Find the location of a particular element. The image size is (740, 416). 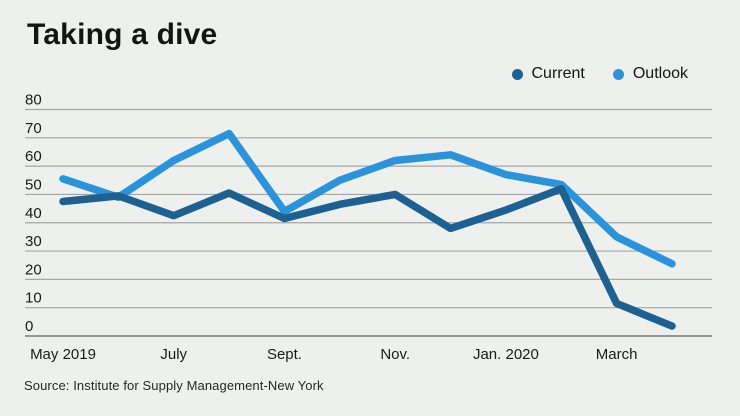

y-tick-label: 10 is located at coordinates (33, 298).